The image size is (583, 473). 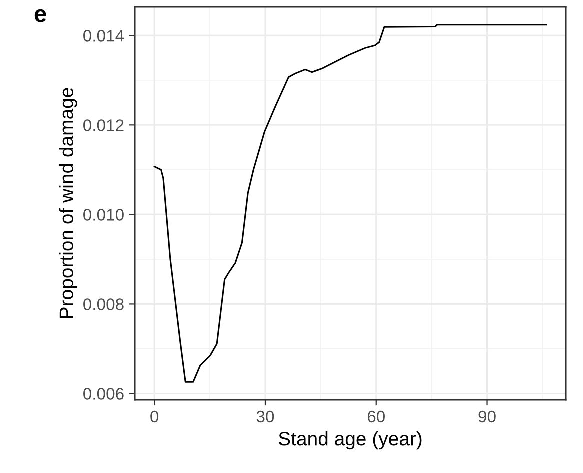 I want to click on x-tick-label: 30, so click(x=265, y=416).